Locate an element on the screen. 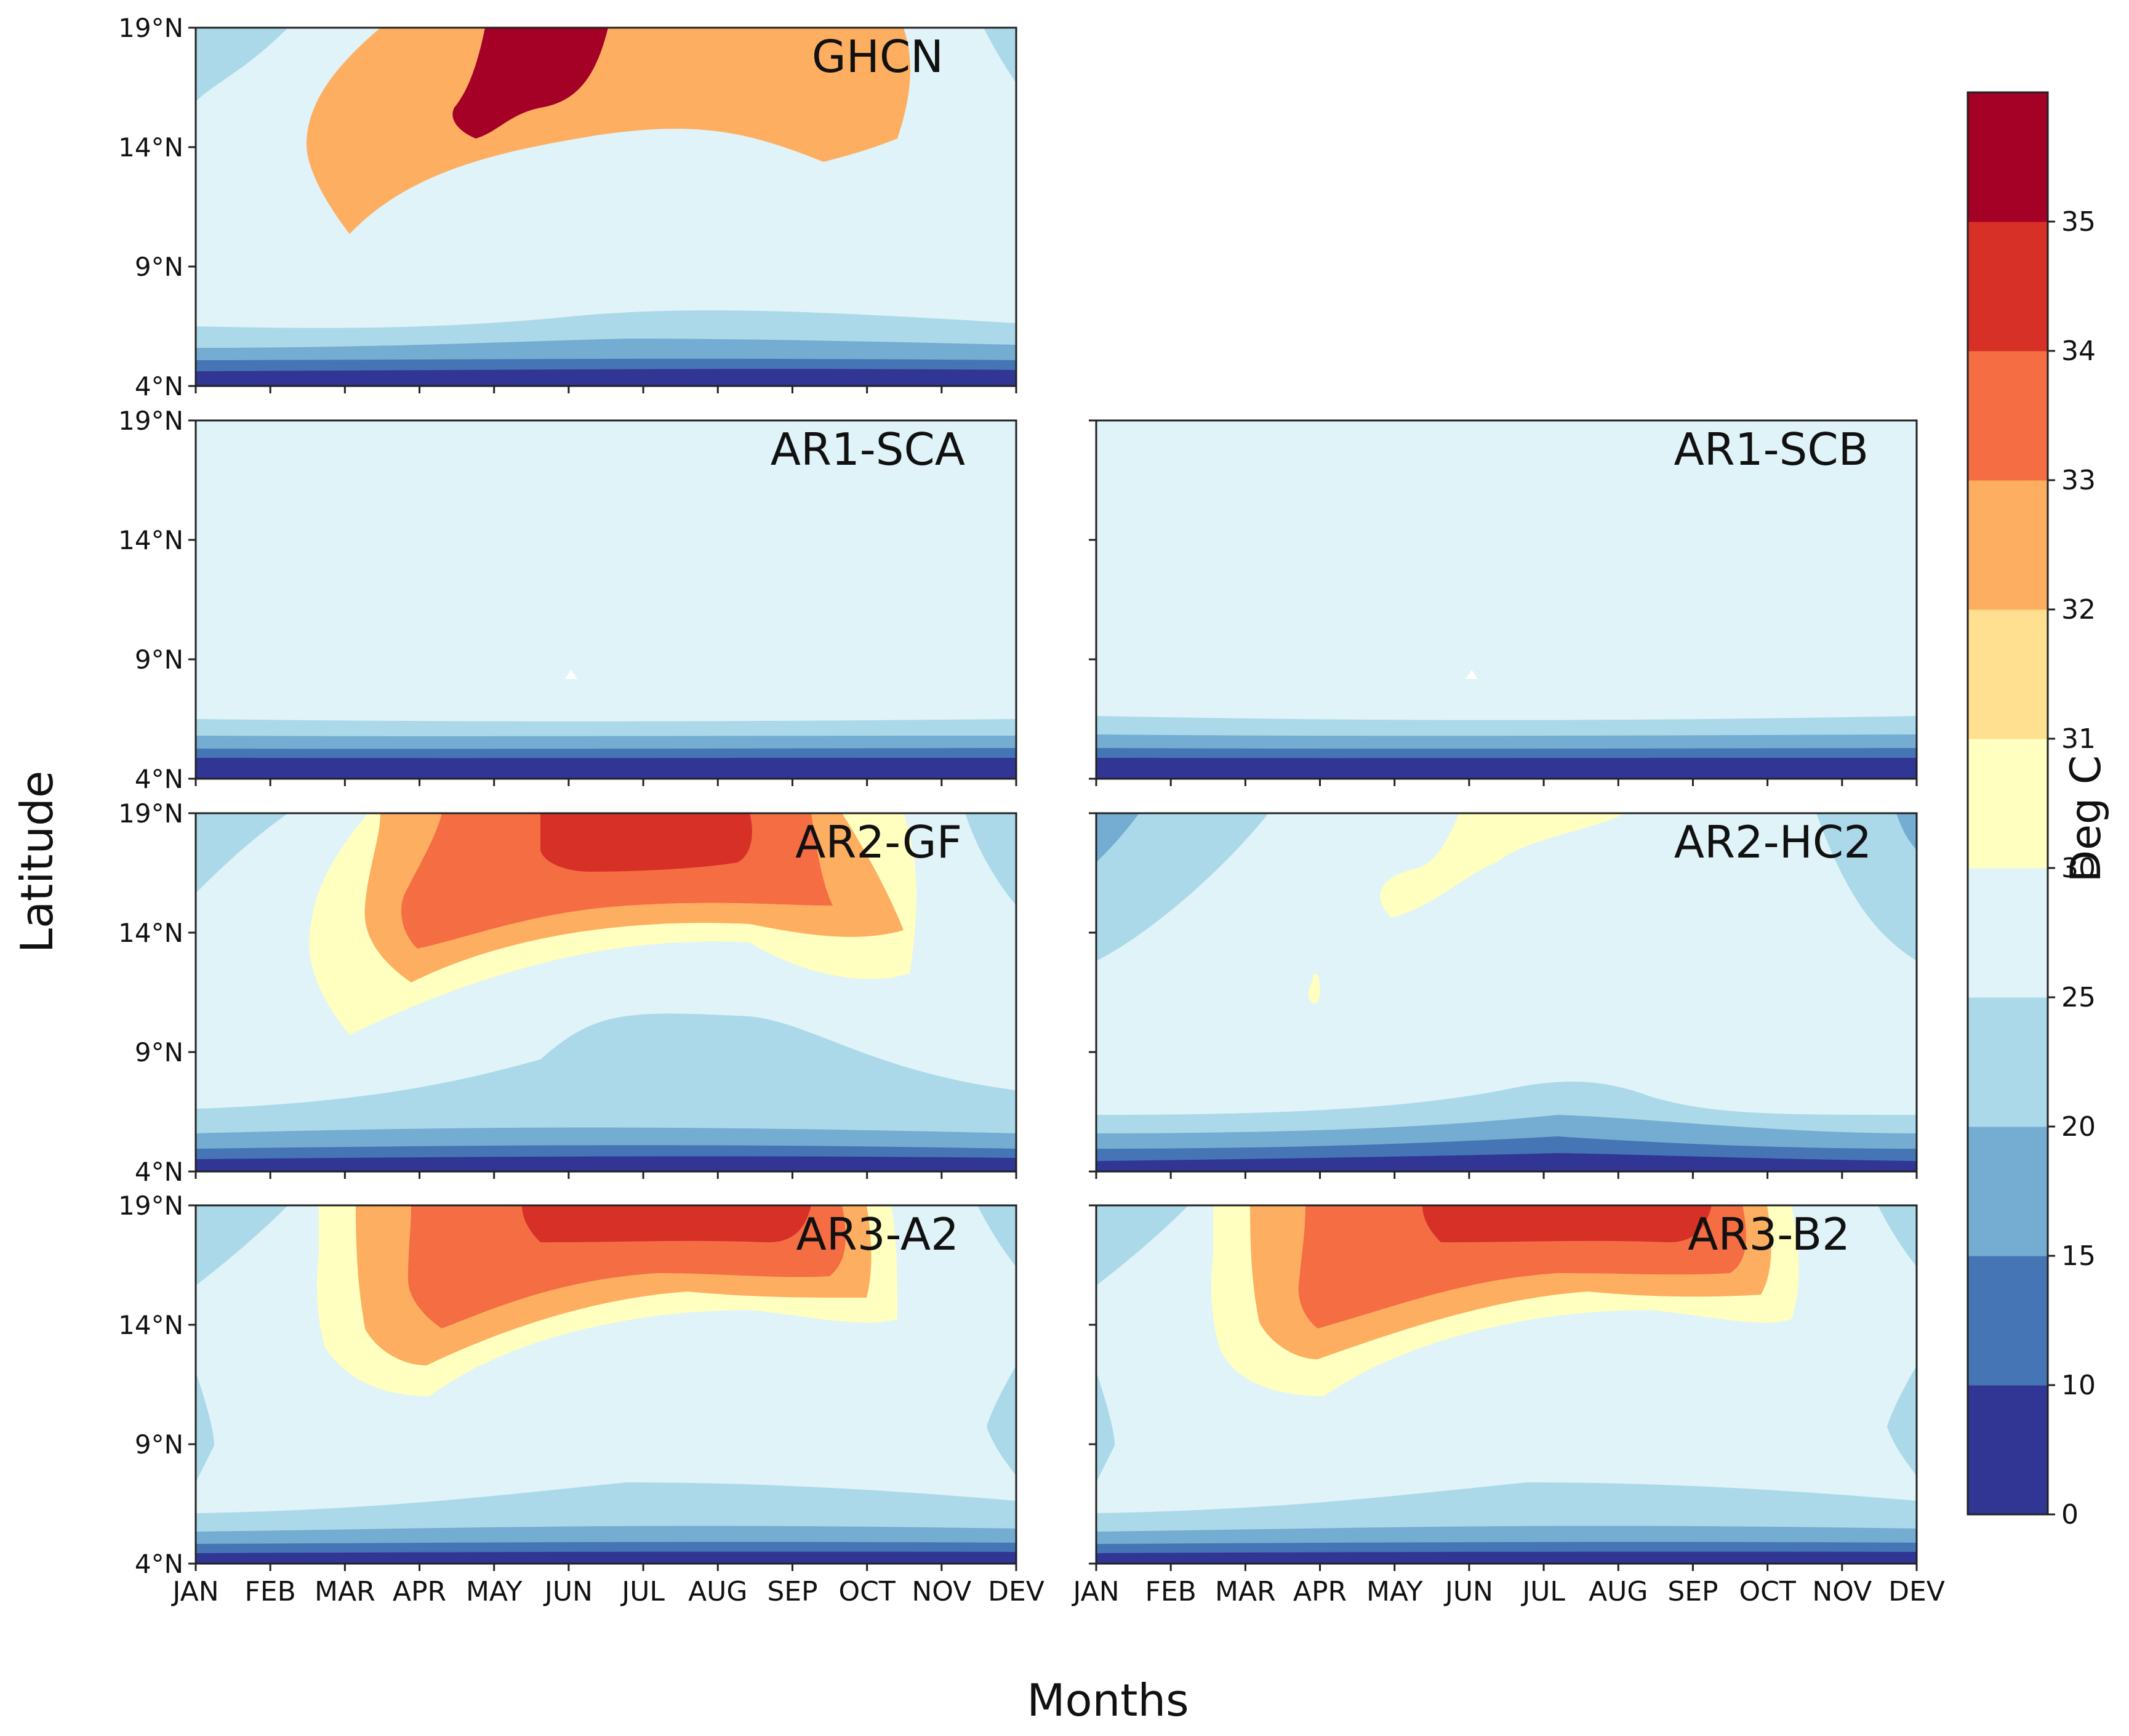 The image size is (2129, 1736). colorbar-tick-label: 20 is located at coordinates (2078, 1127).